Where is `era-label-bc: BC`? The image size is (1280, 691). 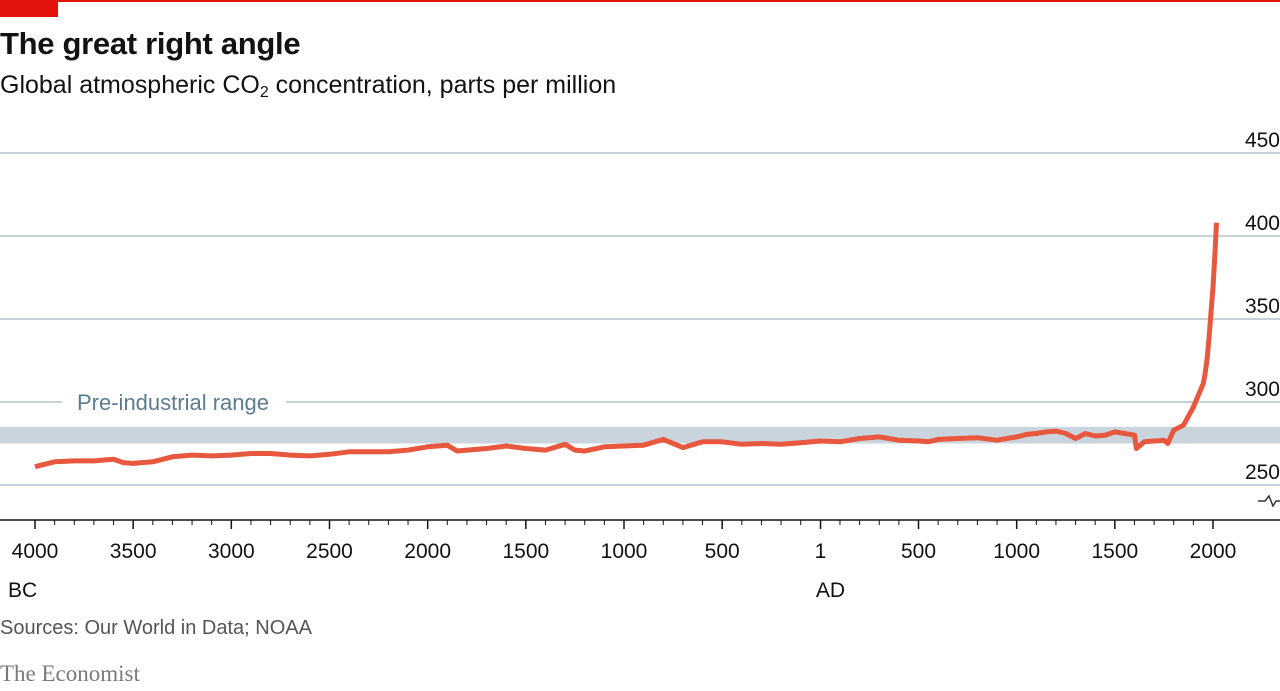 era-label-bc: BC is located at coordinates (22, 590).